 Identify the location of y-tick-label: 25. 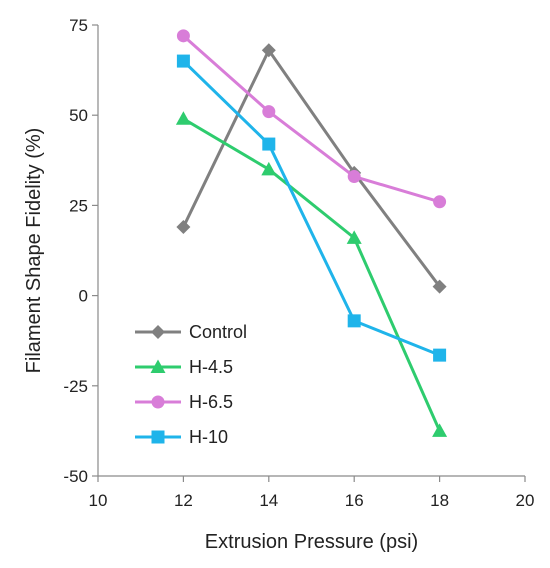
(78, 205).